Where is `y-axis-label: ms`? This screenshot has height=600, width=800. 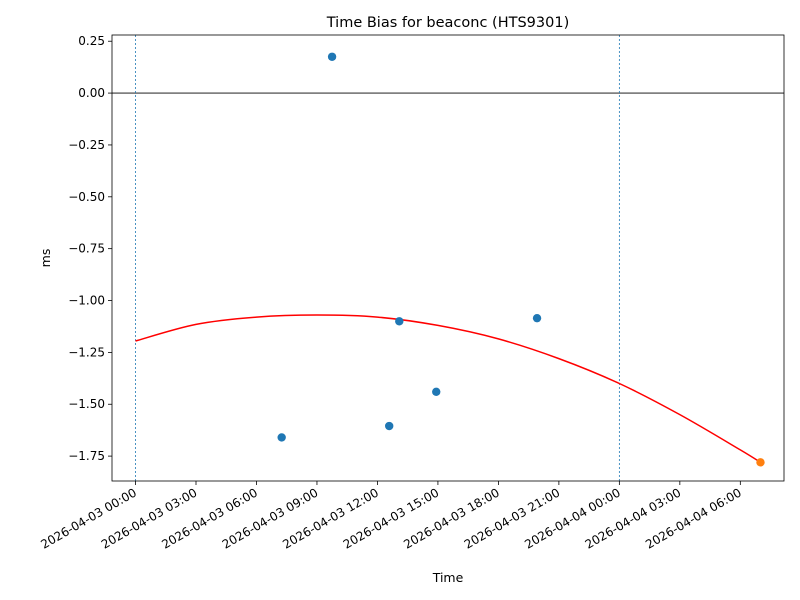
y-axis-label: ms is located at coordinates (45, 258).